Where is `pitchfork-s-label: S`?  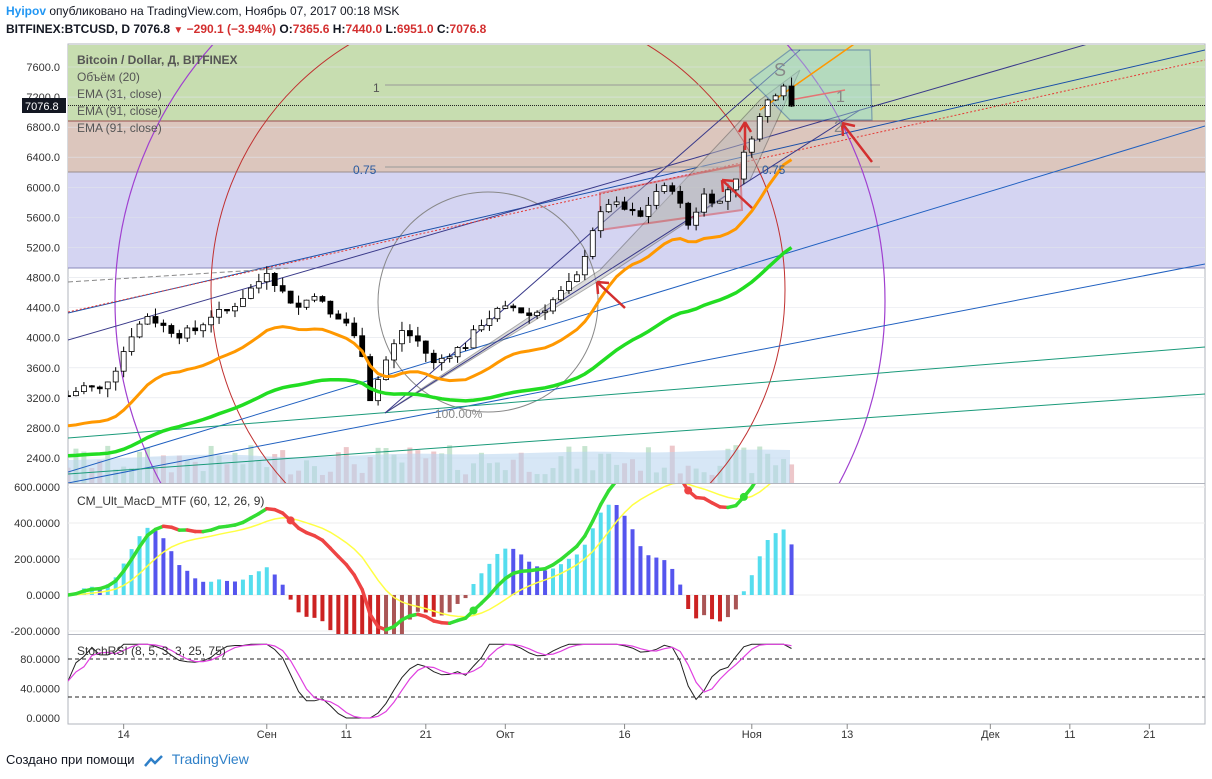 pitchfork-s-label: S is located at coordinates (780, 70).